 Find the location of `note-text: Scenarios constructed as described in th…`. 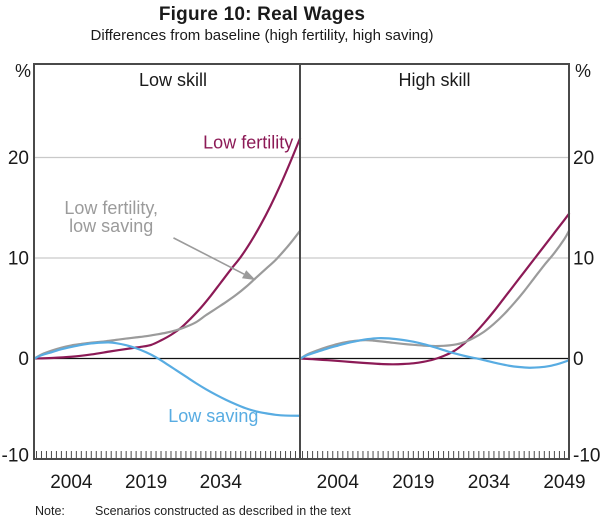

note-text: Scenarios constructed as described in th… is located at coordinates (223, 511).